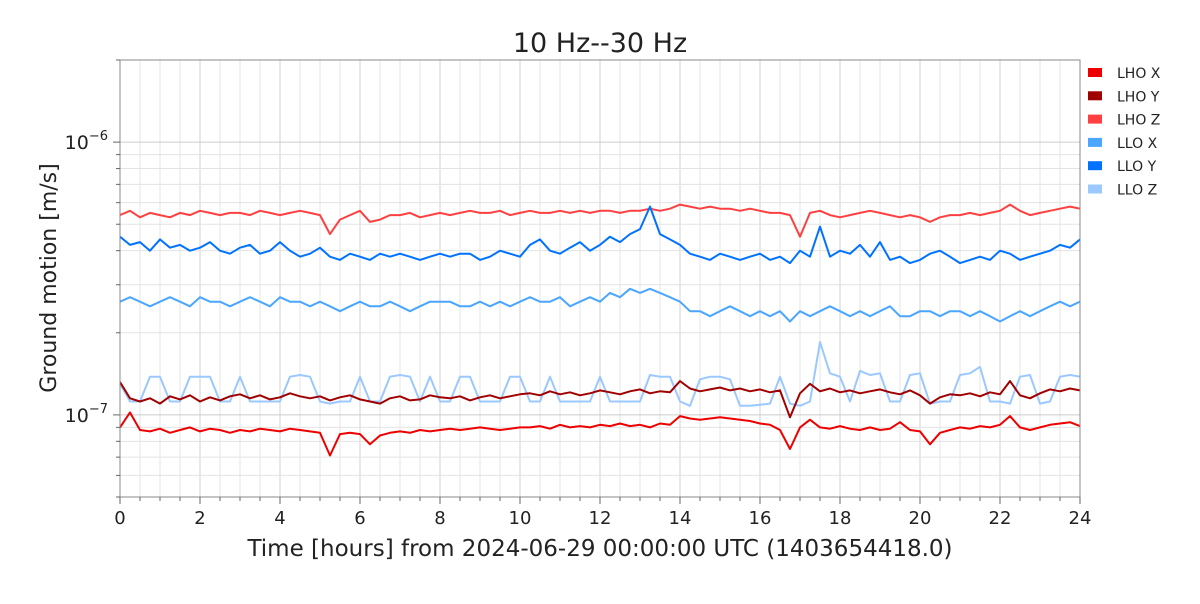  What do you see at coordinates (279, 518) in the screenshot?
I see `x-tick-label: 4` at bounding box center [279, 518].